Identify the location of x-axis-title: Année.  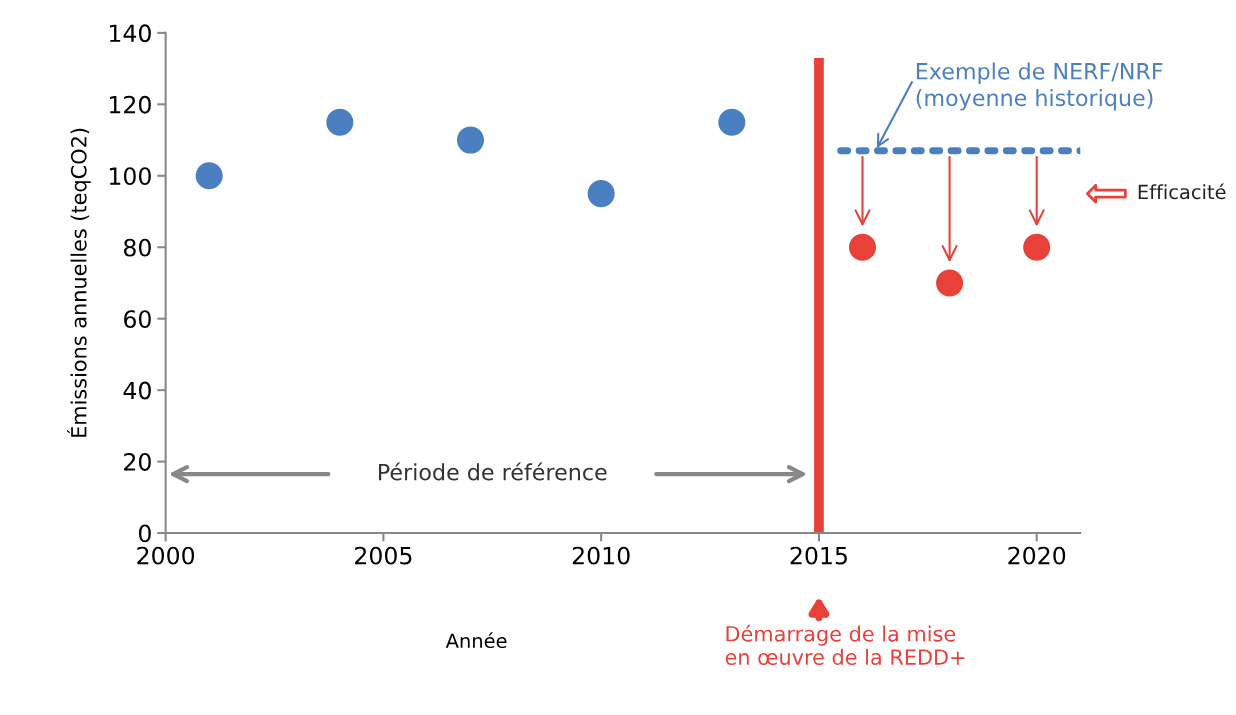
(476, 640).